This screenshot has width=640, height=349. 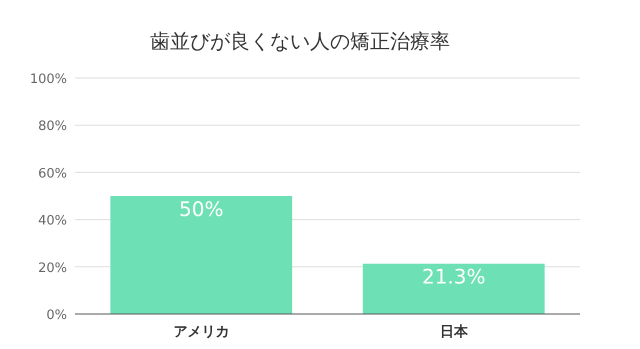 What do you see at coordinates (201, 332) in the screenshot?
I see `x-tick-label: アメリカ` at bounding box center [201, 332].